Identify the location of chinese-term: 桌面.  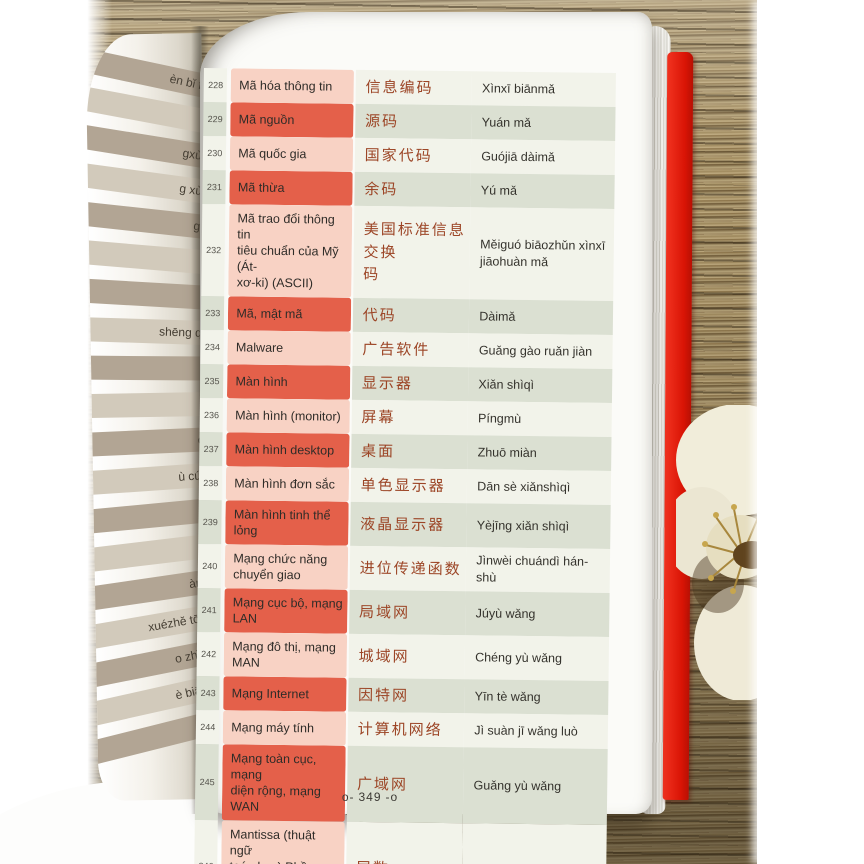
(409, 451).